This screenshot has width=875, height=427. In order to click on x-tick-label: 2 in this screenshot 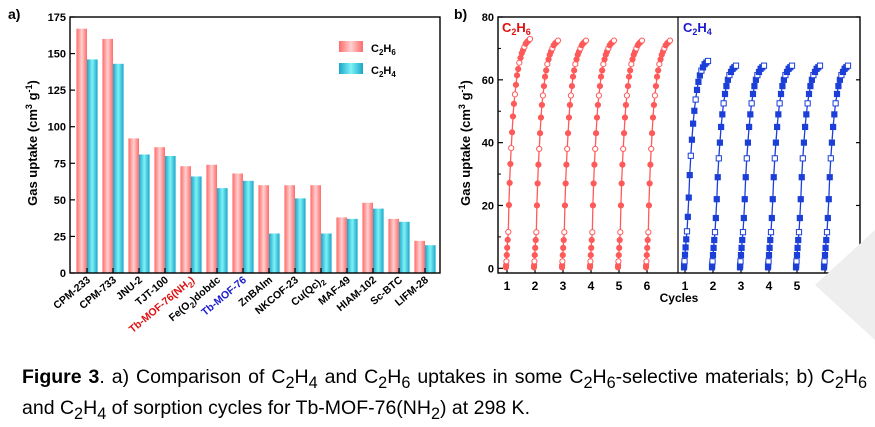, I will do `click(535, 286)`.